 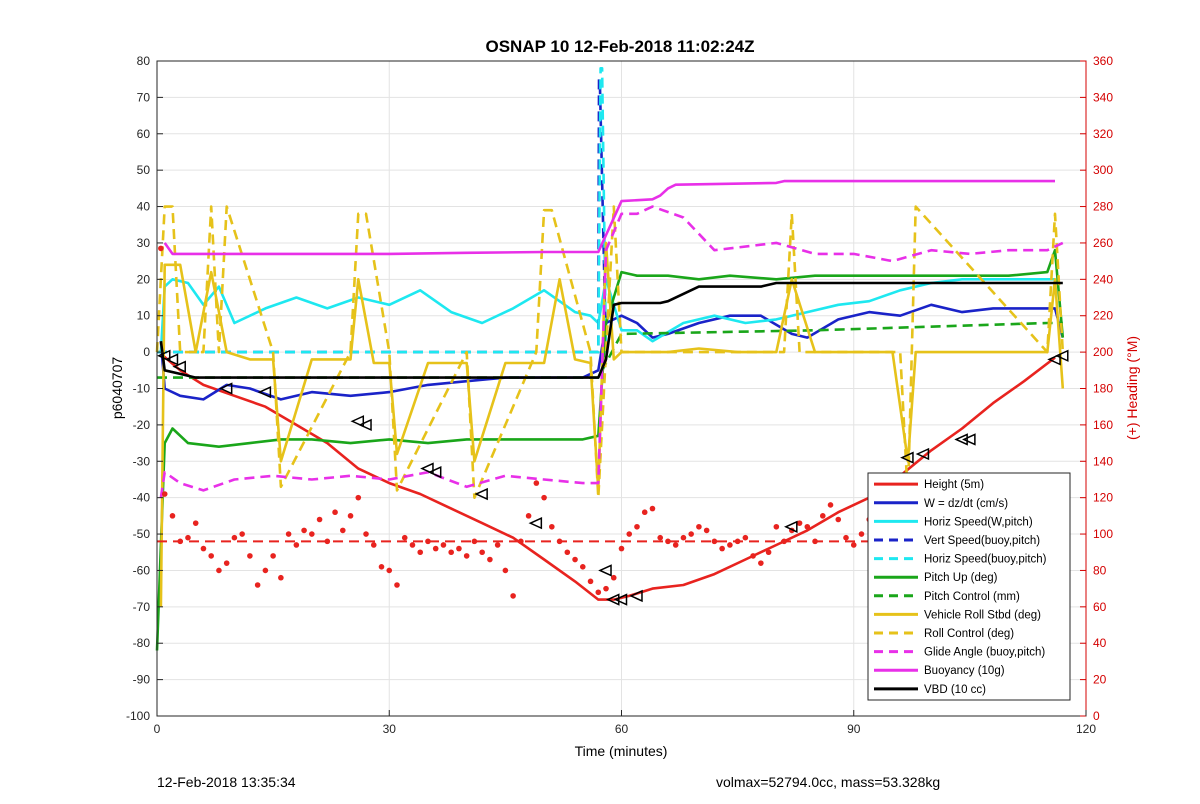 What do you see at coordinates (1103, 134) in the screenshot?
I see `right-tick-label: 320` at bounding box center [1103, 134].